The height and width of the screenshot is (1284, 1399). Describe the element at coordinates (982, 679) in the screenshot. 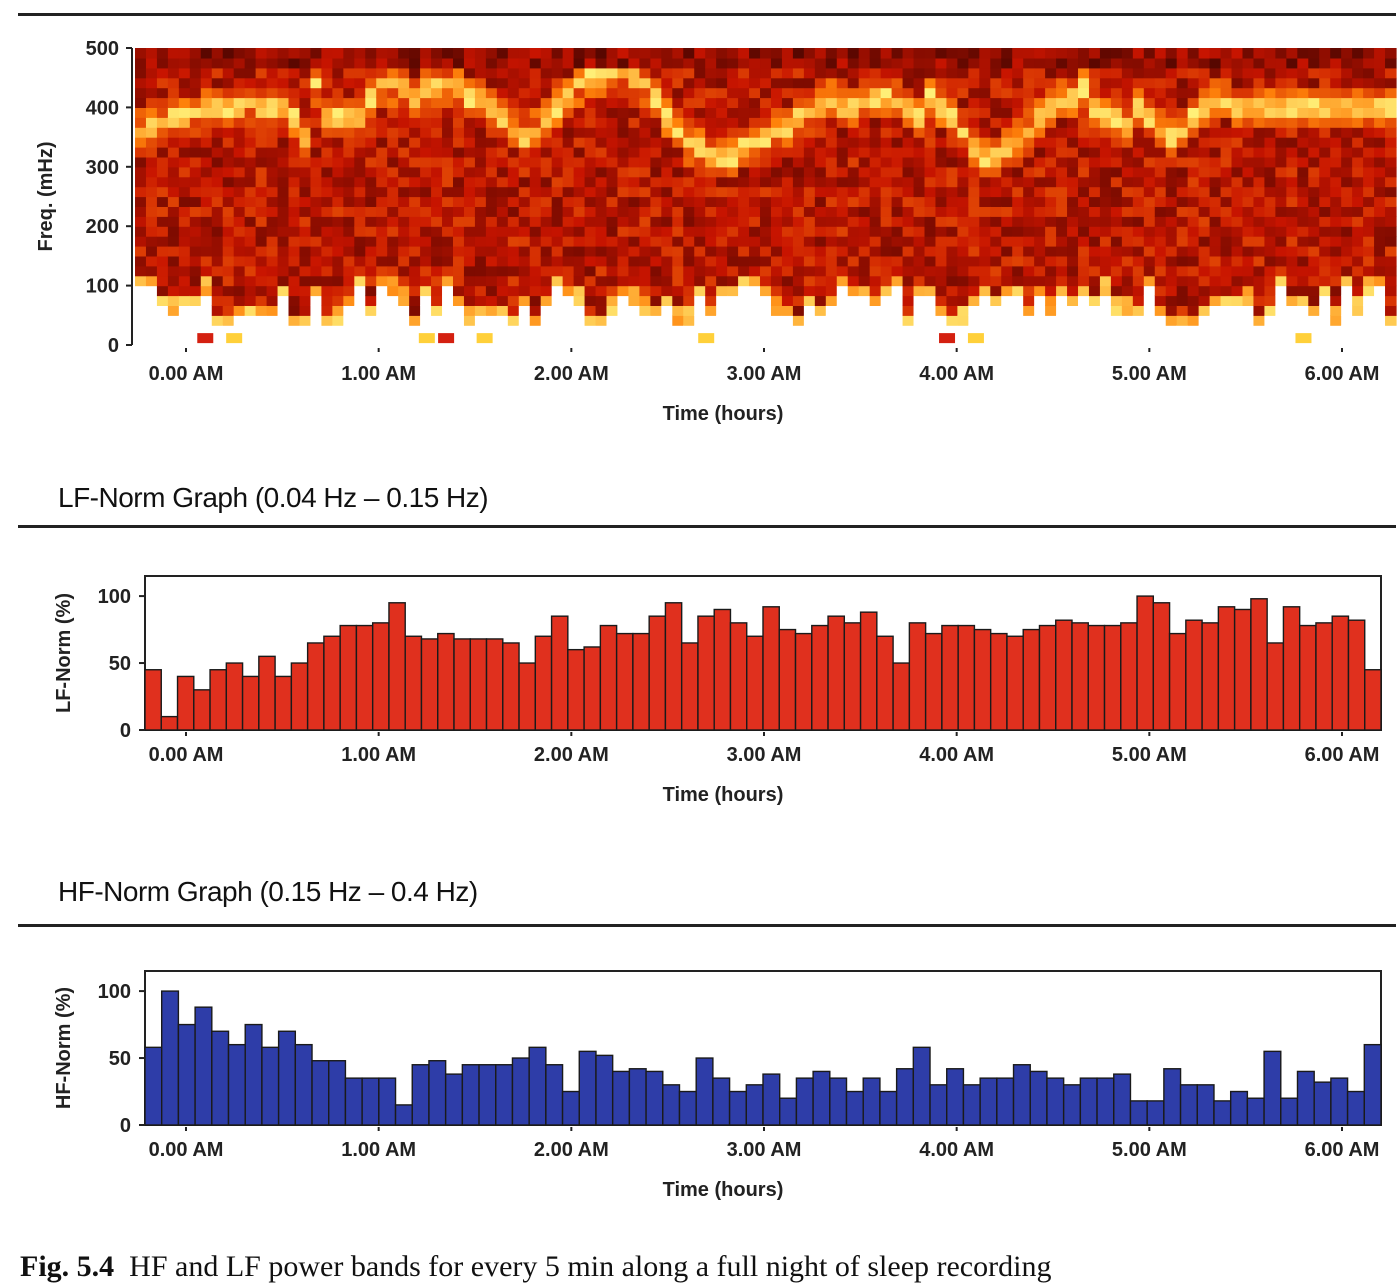

I see `lf-bar` at that location.